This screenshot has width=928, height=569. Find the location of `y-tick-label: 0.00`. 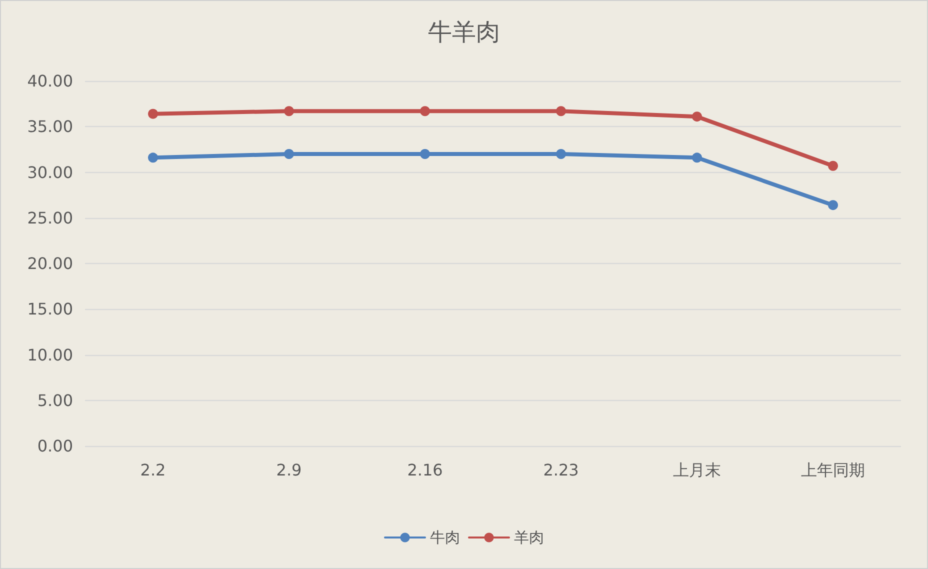

y-tick-label: 0.00 is located at coordinates (55, 446).